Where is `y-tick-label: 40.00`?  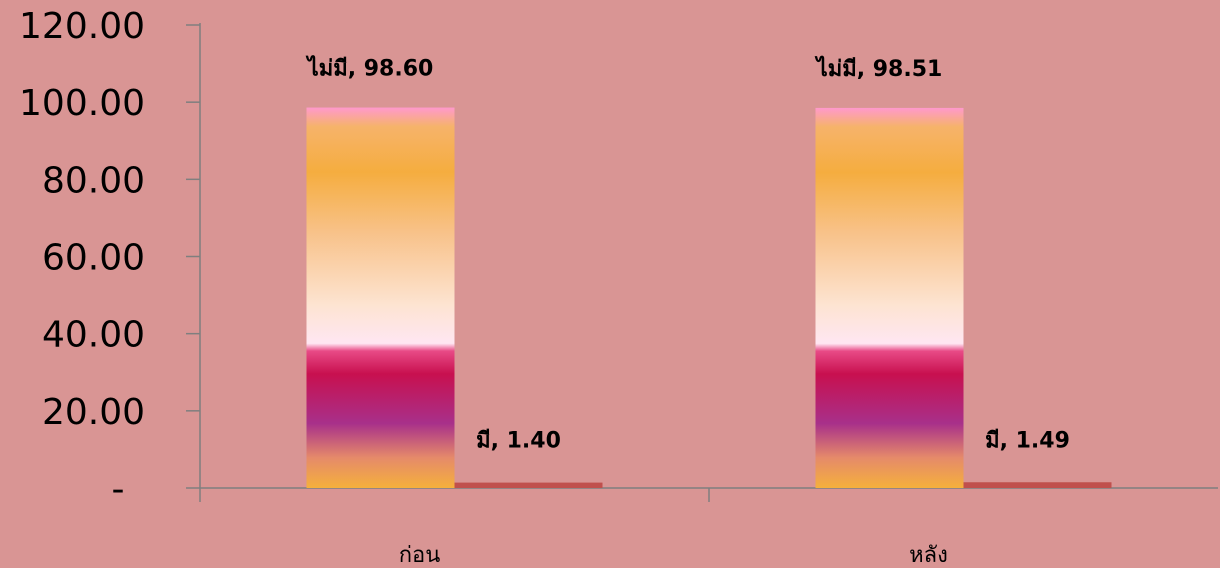 y-tick-label: 40.00 is located at coordinates (93, 335).